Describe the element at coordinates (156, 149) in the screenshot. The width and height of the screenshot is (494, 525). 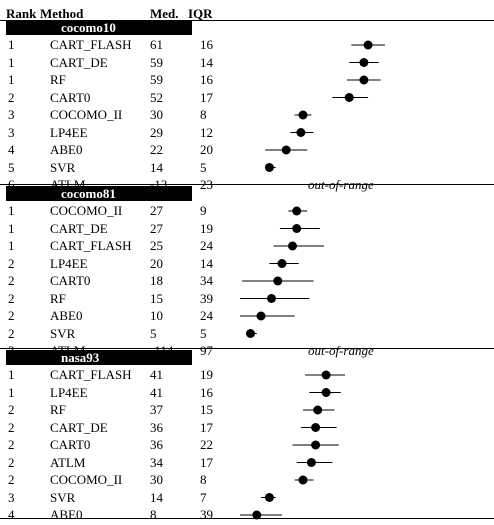
I see `median-cell: 22` at that location.